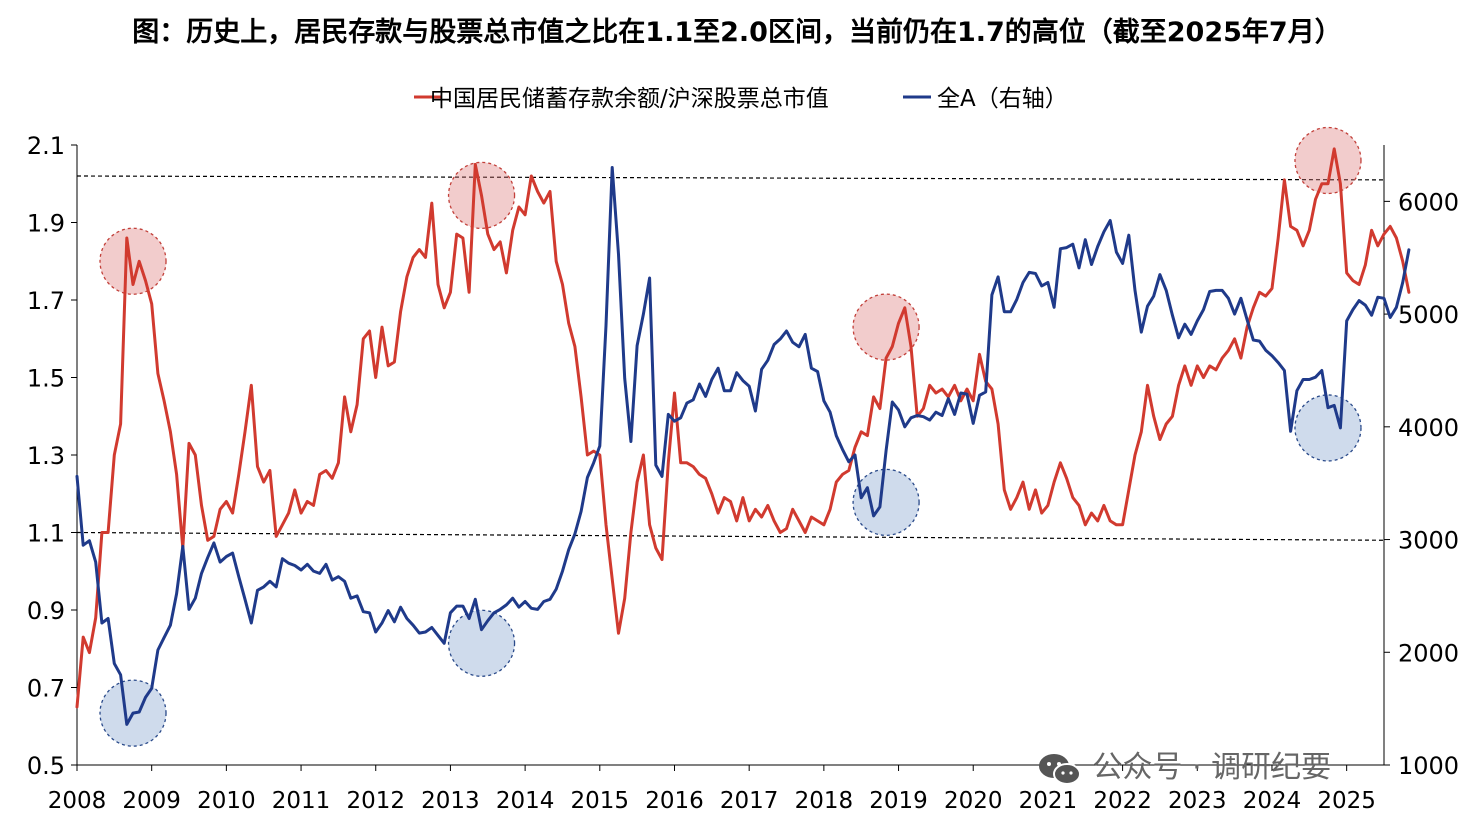 The image size is (1474, 829). I want to click on left-tick-label: 1.7, so click(46, 301).